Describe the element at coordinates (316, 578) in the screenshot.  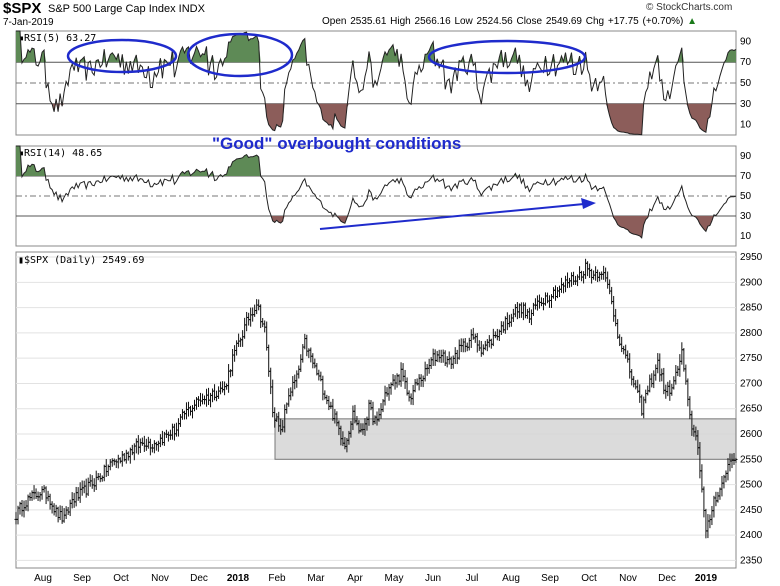
I see `x-tick-label: Mar` at that location.